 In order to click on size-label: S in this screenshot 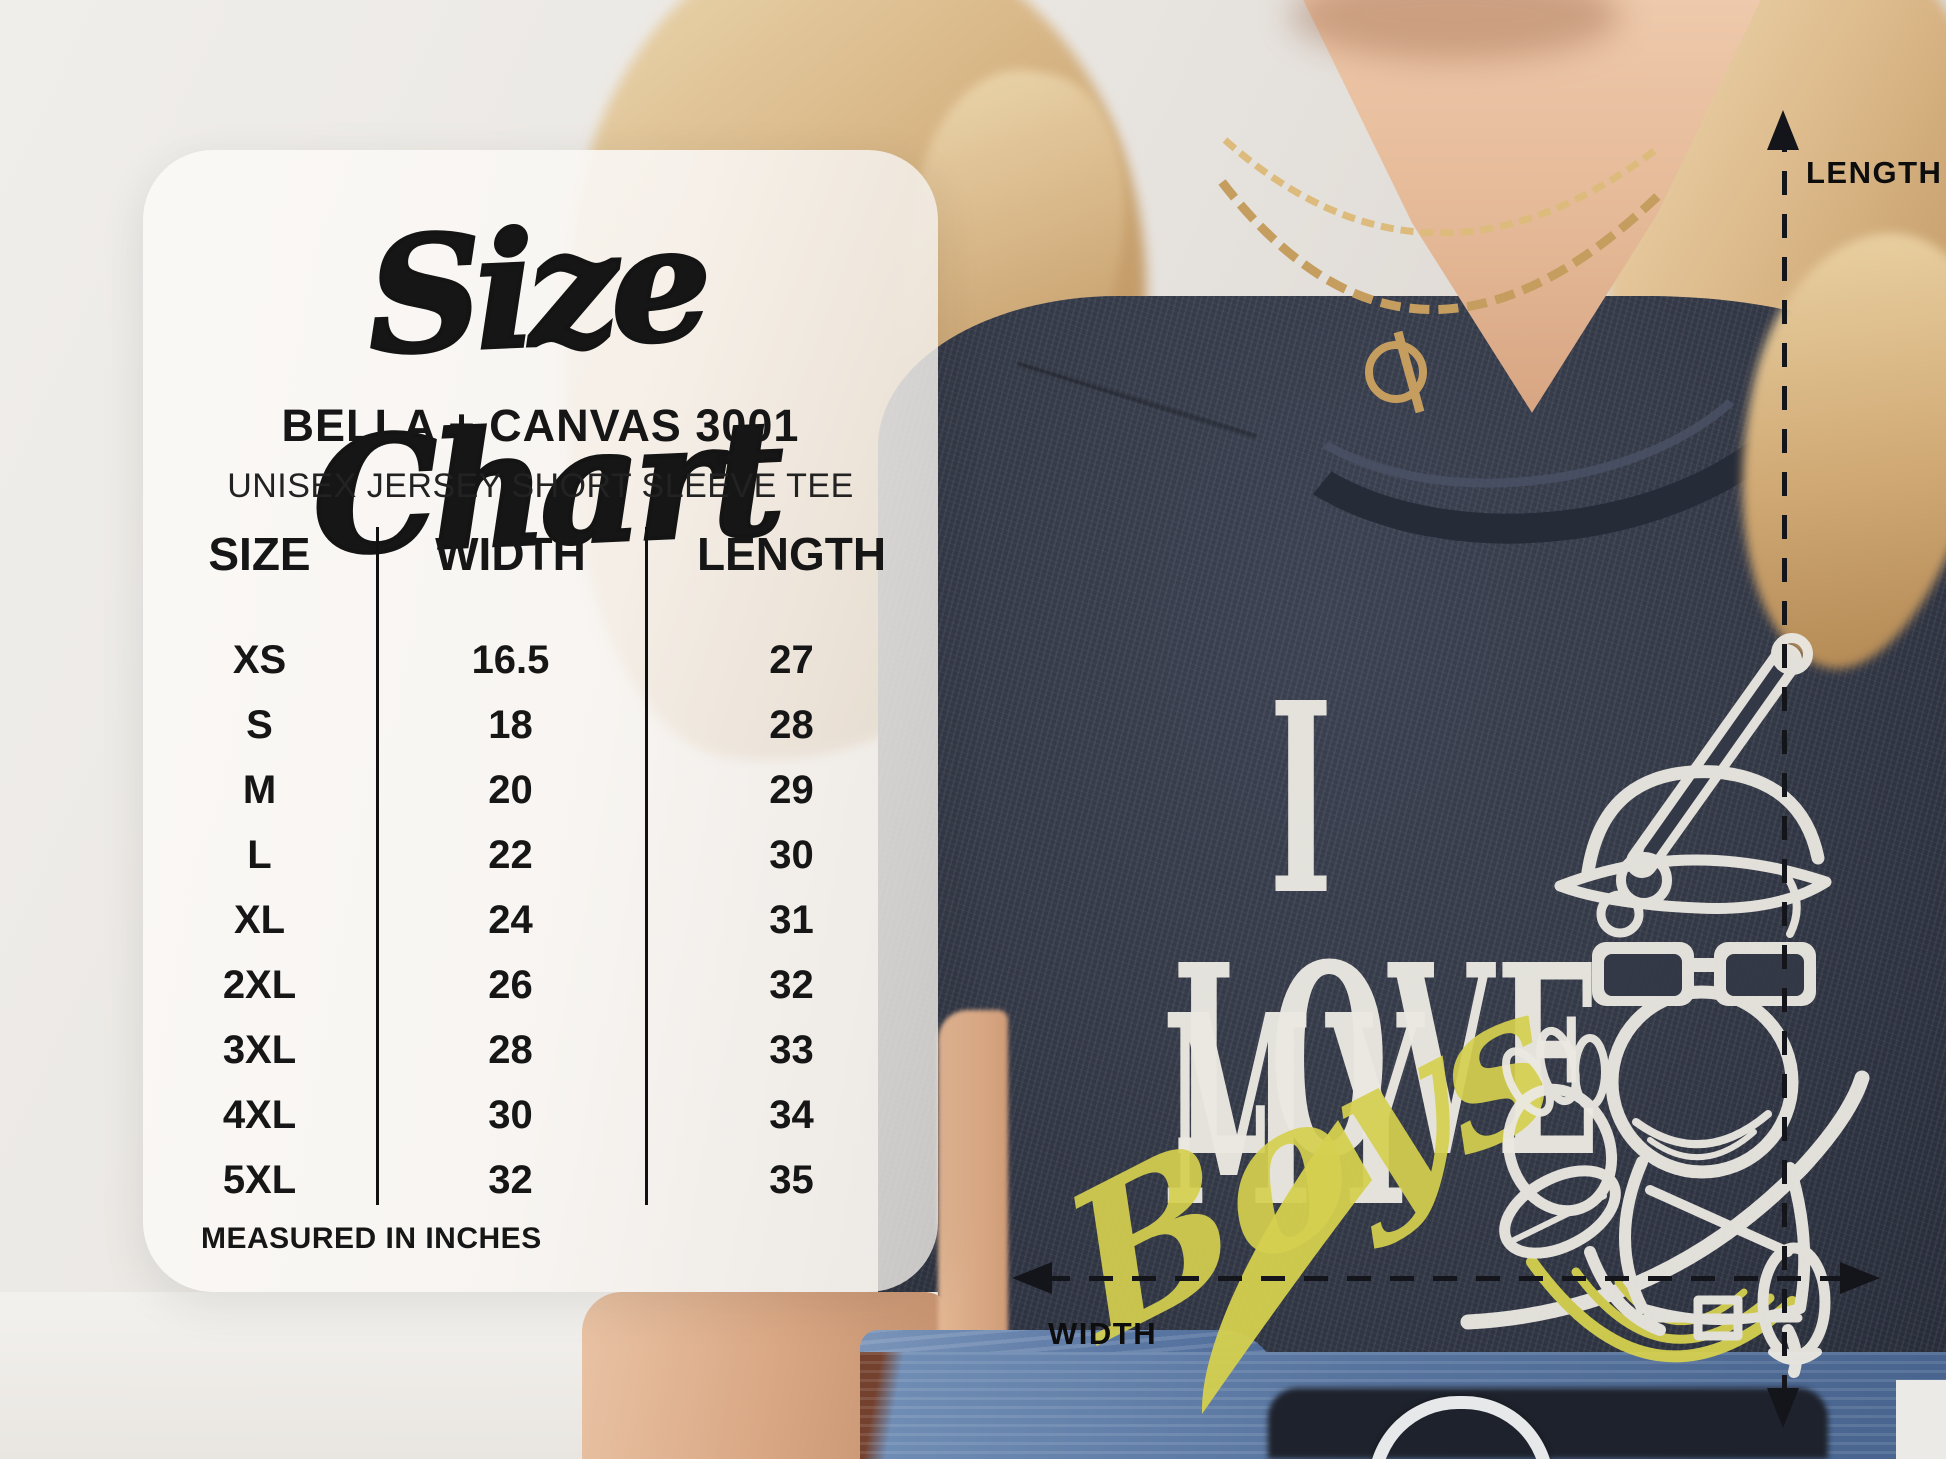, I will do `click(259, 725)`.